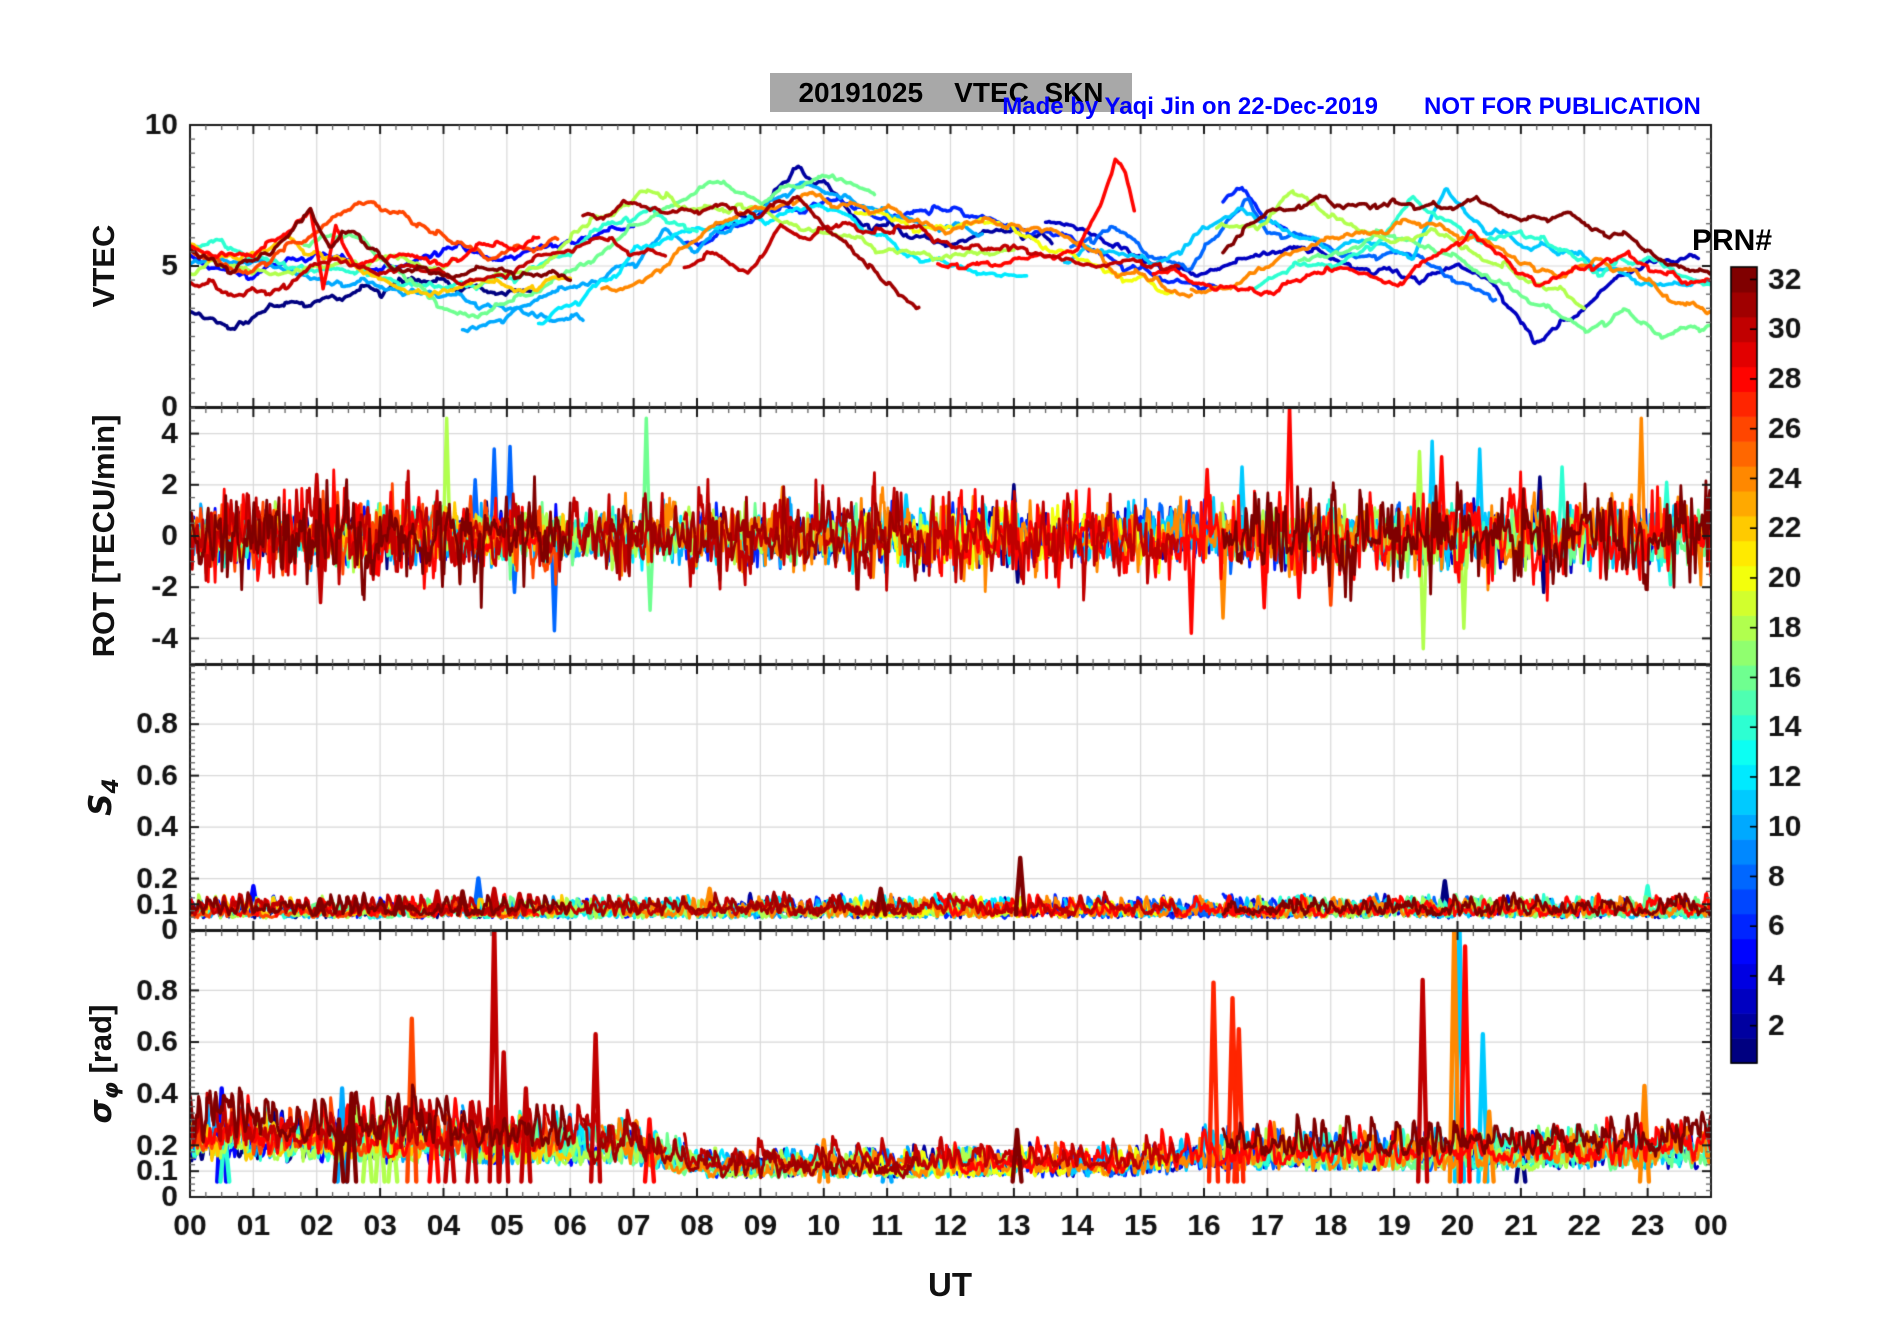 The height and width of the screenshot is (1330, 1902). What do you see at coordinates (111, 786) in the screenshot?
I see `s4-label-sub: 4` at bounding box center [111, 786].